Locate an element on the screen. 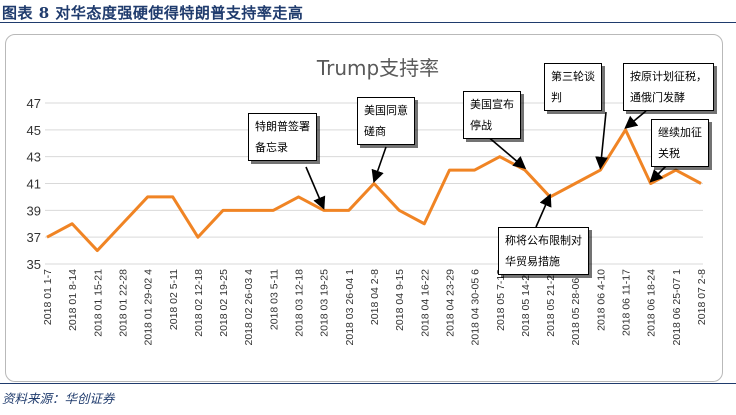 The height and width of the screenshot is (415, 736). annotation-third-round-line2: 判 is located at coordinates (556, 97).